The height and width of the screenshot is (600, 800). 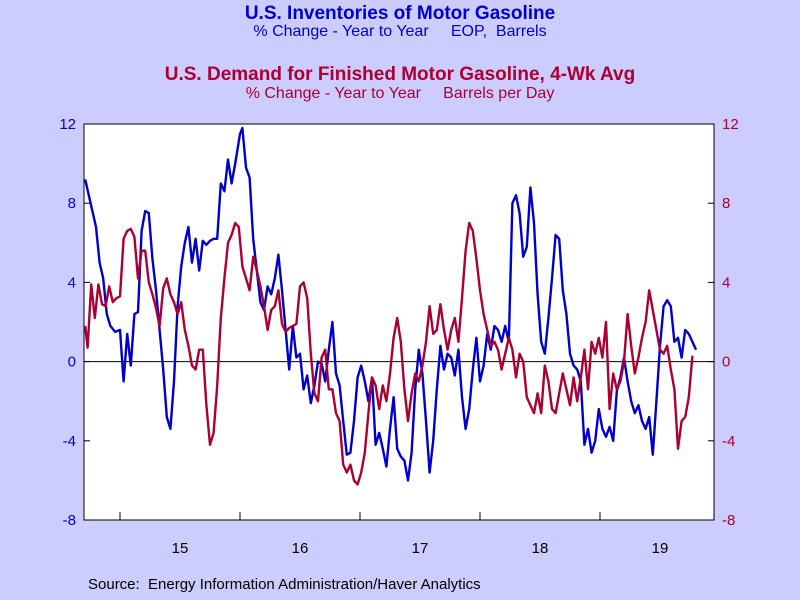 I want to click on left-tick-label: 4, so click(x=72, y=282).